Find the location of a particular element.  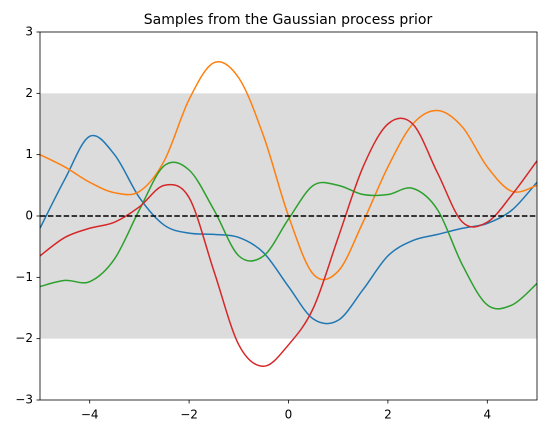

x-tick-label: 2 is located at coordinates (388, 415).